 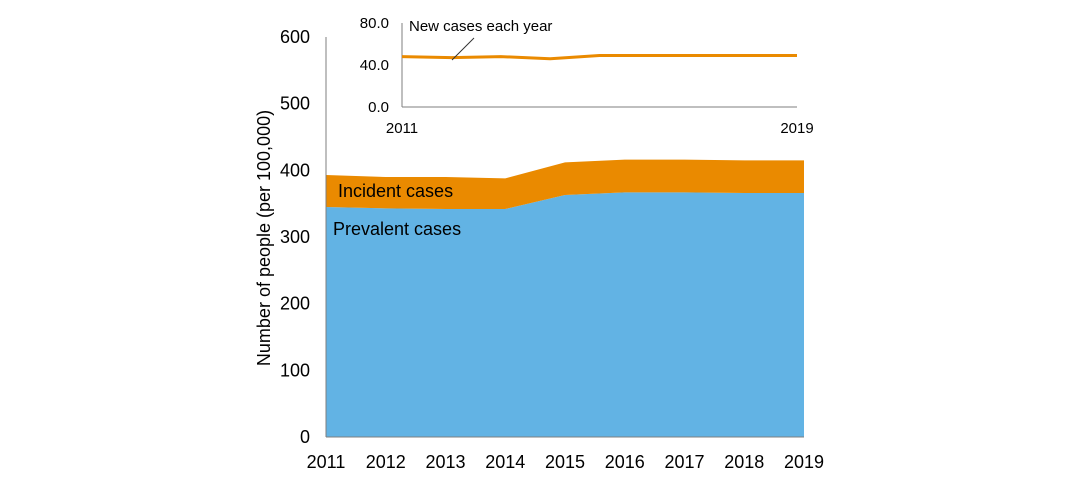 What do you see at coordinates (305, 437) in the screenshot?
I see `y-tick-label: 0` at bounding box center [305, 437].